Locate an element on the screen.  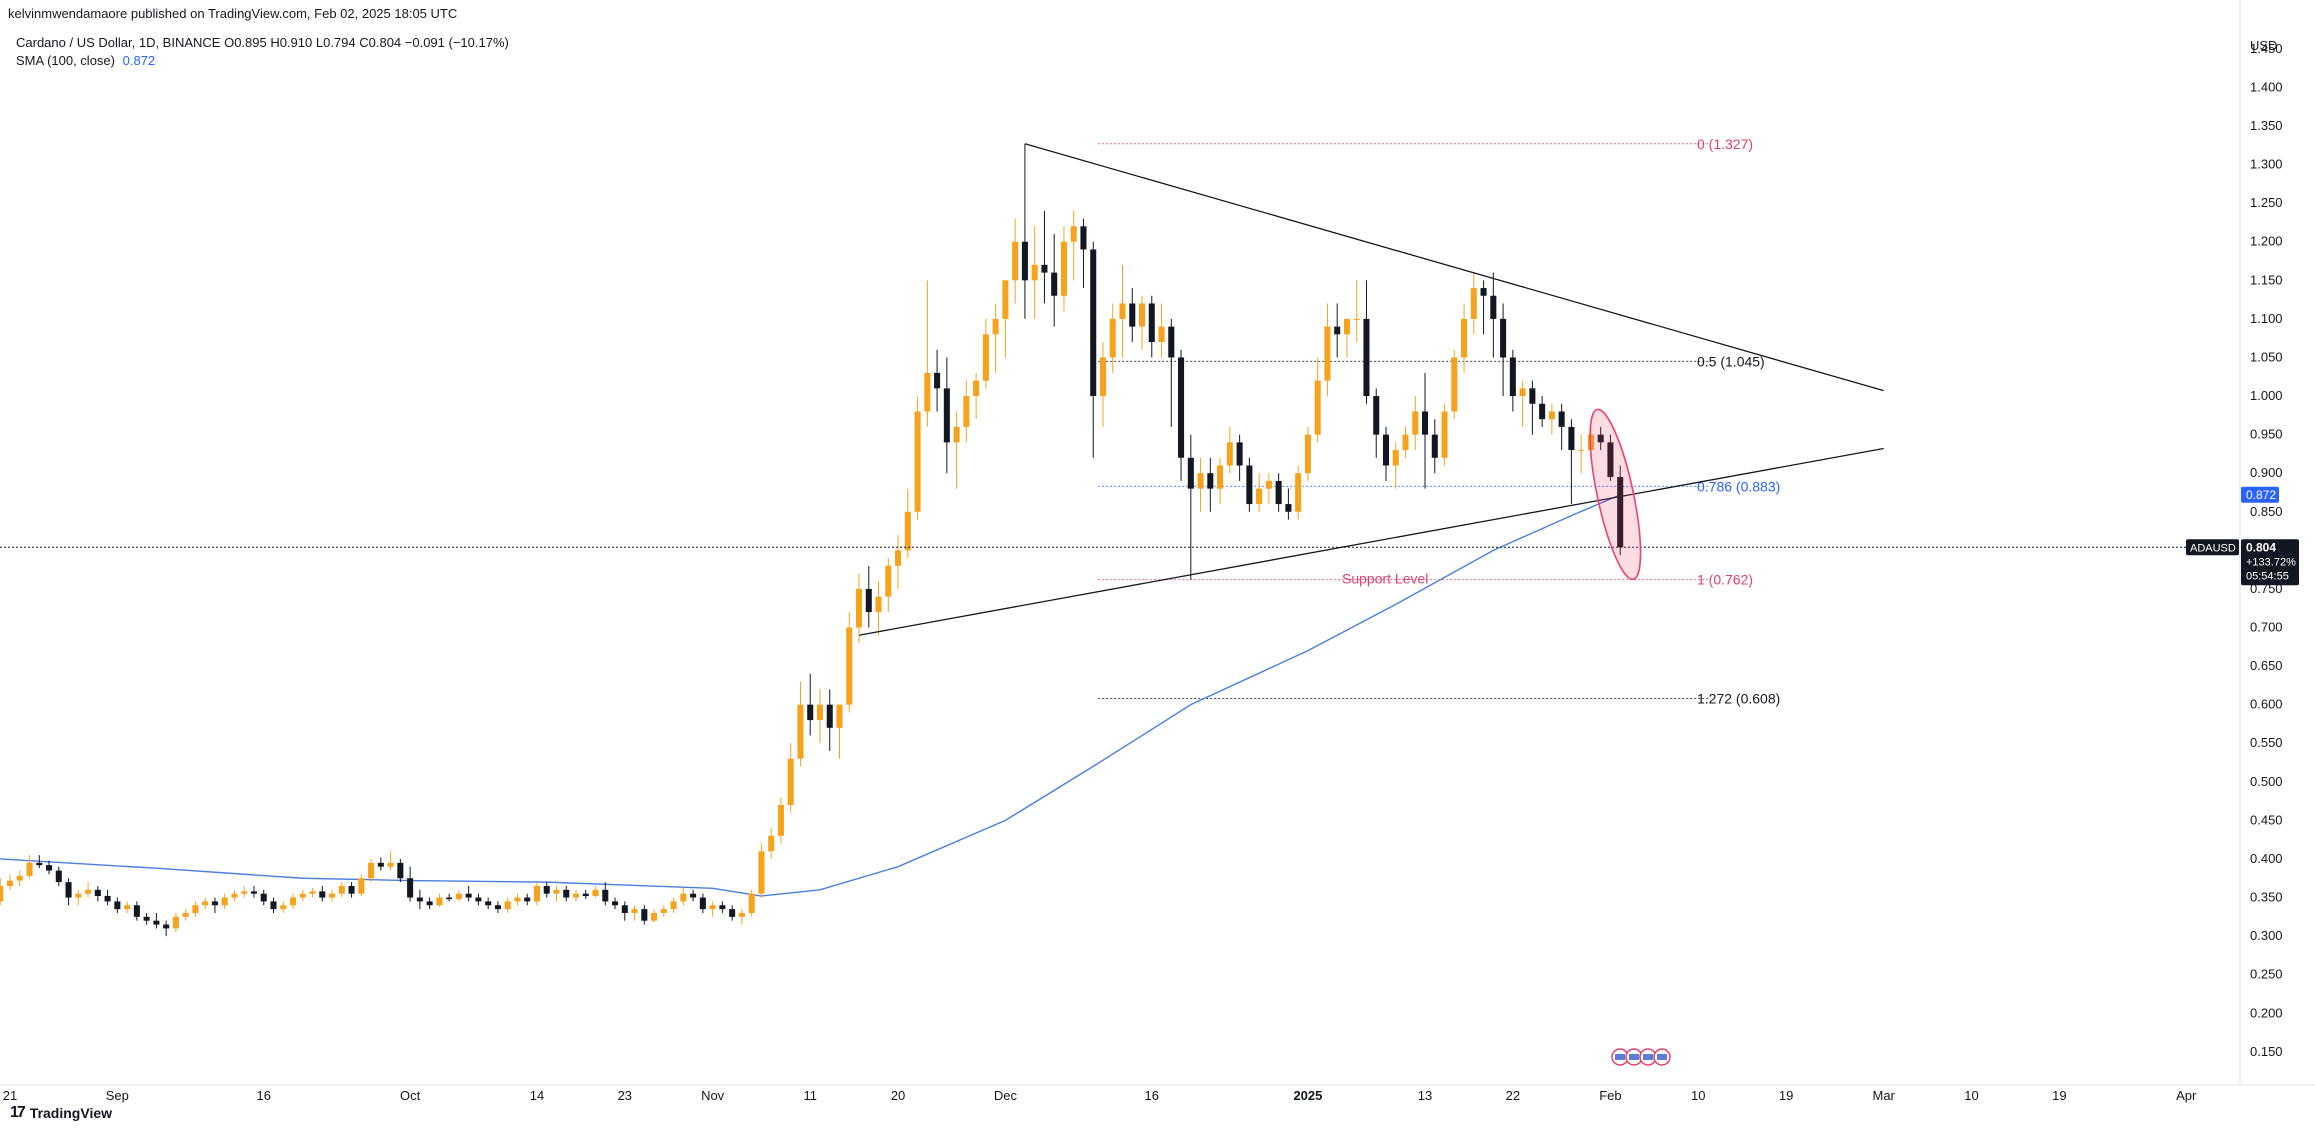
time-tick-label: Feb is located at coordinates (1610, 1095).